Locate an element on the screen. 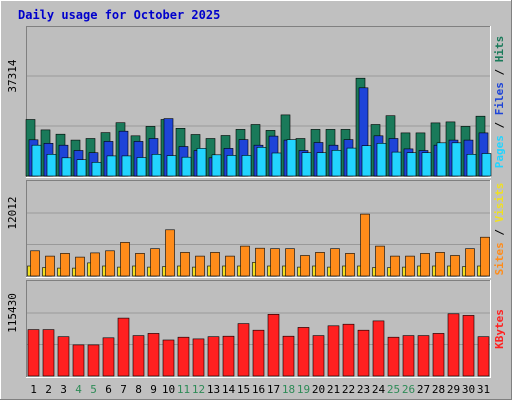 Image resolution: width=512 pixels, height=400 pixels. day-label-11: 11 is located at coordinates (183, 389).